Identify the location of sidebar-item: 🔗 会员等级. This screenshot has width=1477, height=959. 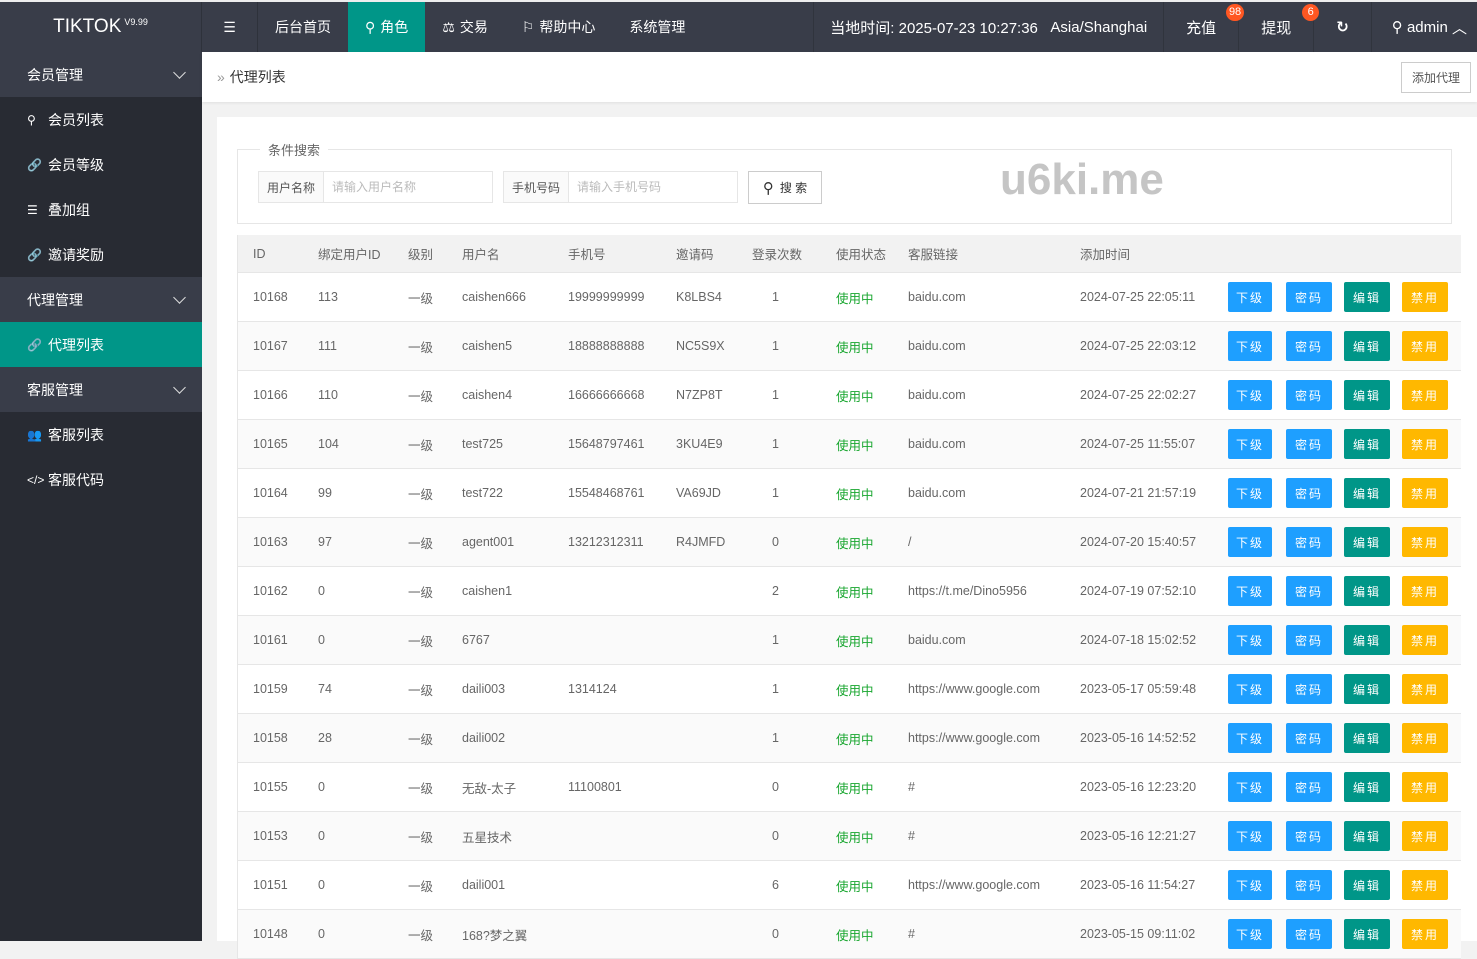
(101, 164).